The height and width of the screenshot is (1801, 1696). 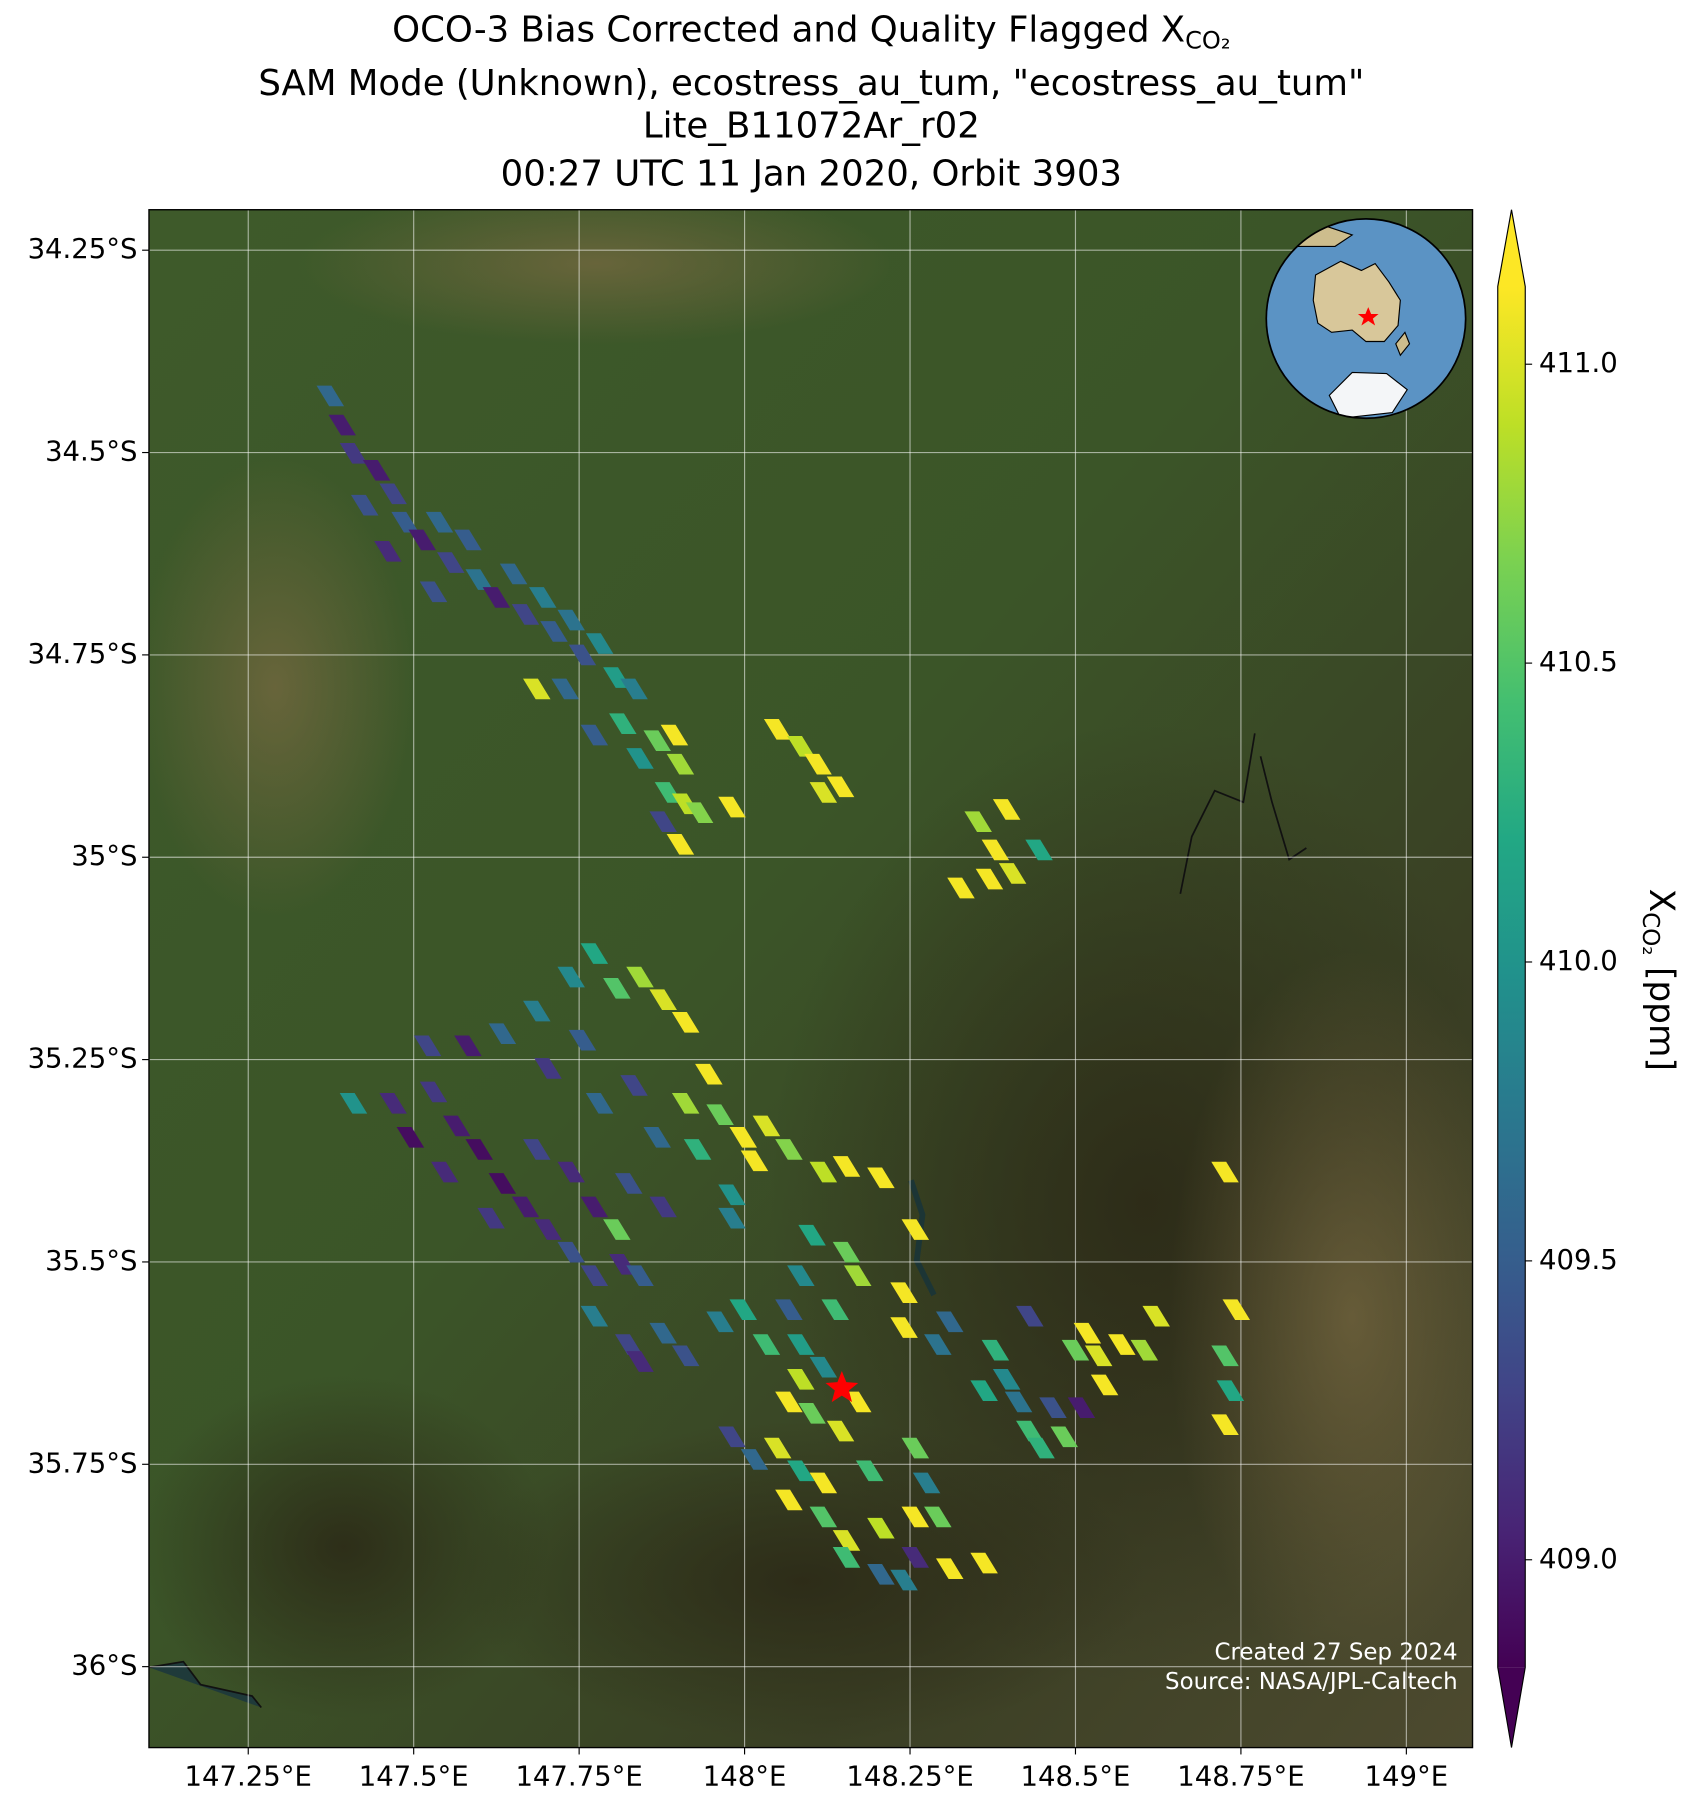 I want to click on globe-inset, so click(x=1366, y=319).